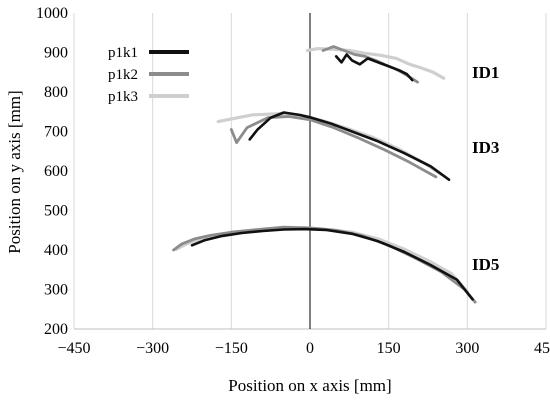 The height and width of the screenshot is (404, 550). What do you see at coordinates (56, 250) in the screenshot?
I see `y-tick-label: 400` at bounding box center [56, 250].